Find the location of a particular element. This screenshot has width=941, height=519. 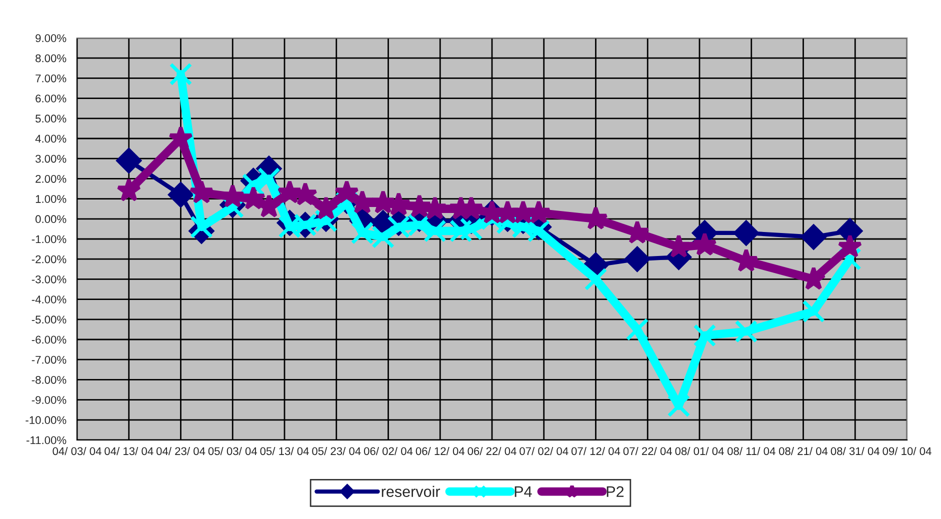

legend-label: P2 is located at coordinates (615, 491).